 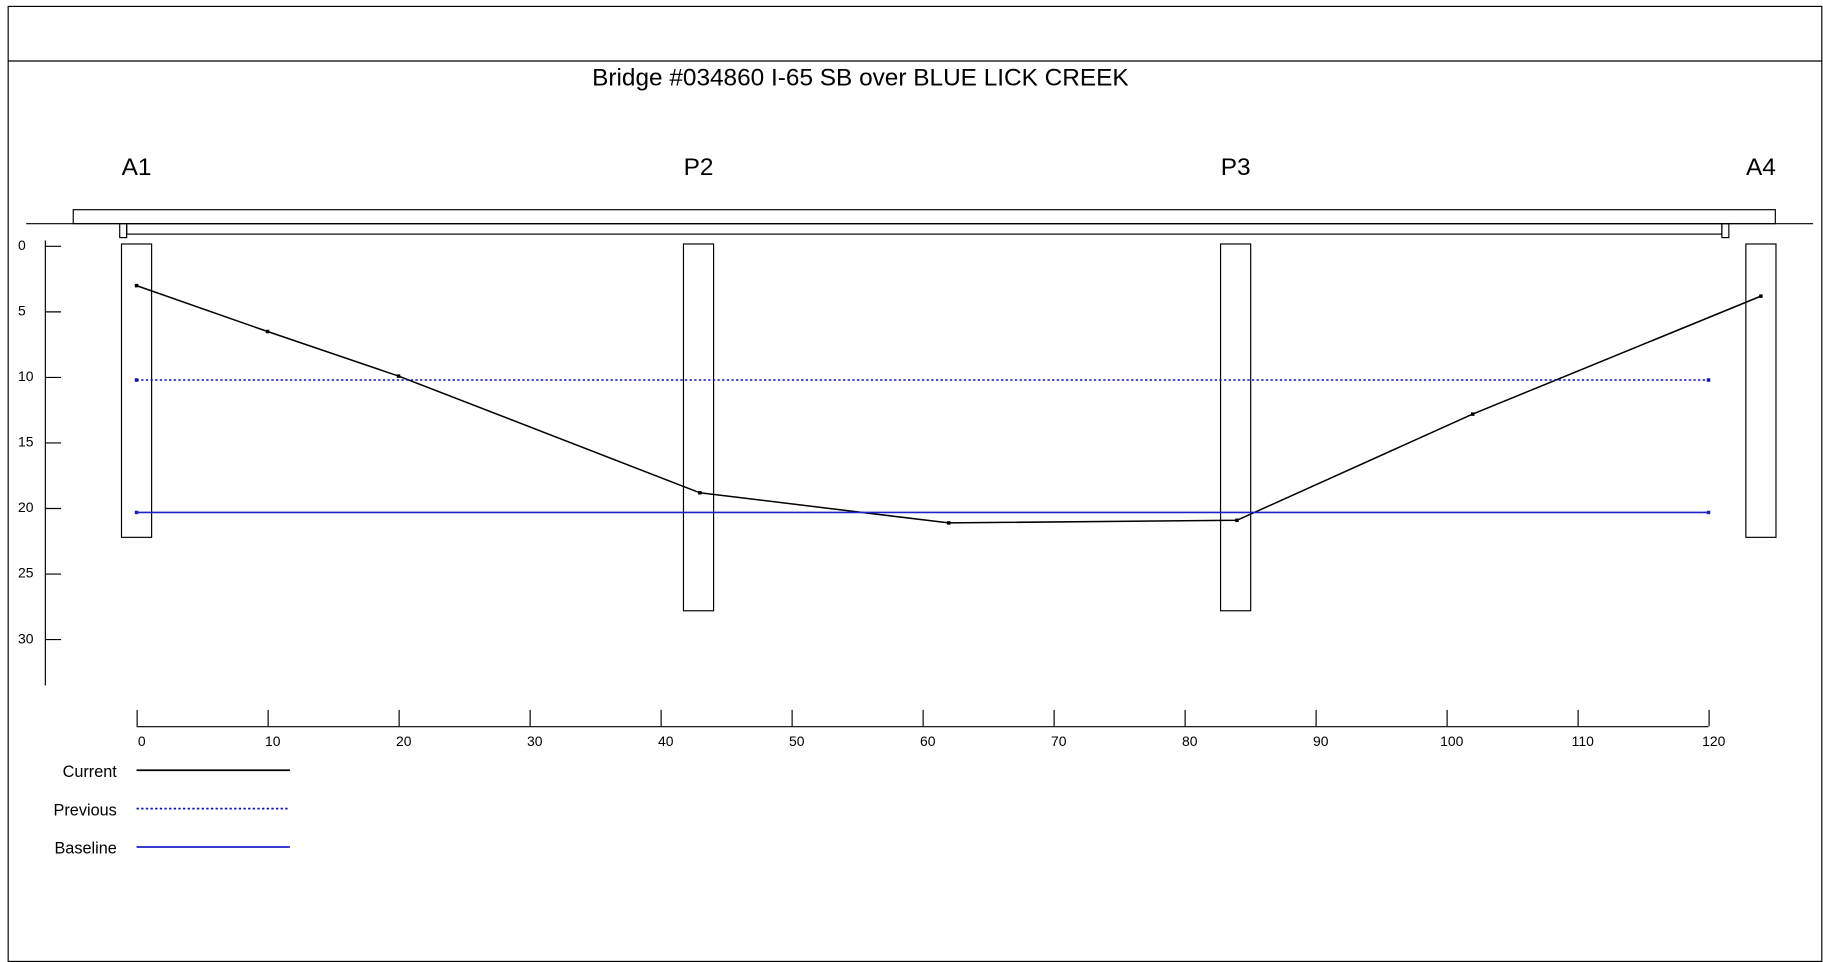 What do you see at coordinates (1236, 167) in the screenshot?
I see `pier-label: P3` at bounding box center [1236, 167].